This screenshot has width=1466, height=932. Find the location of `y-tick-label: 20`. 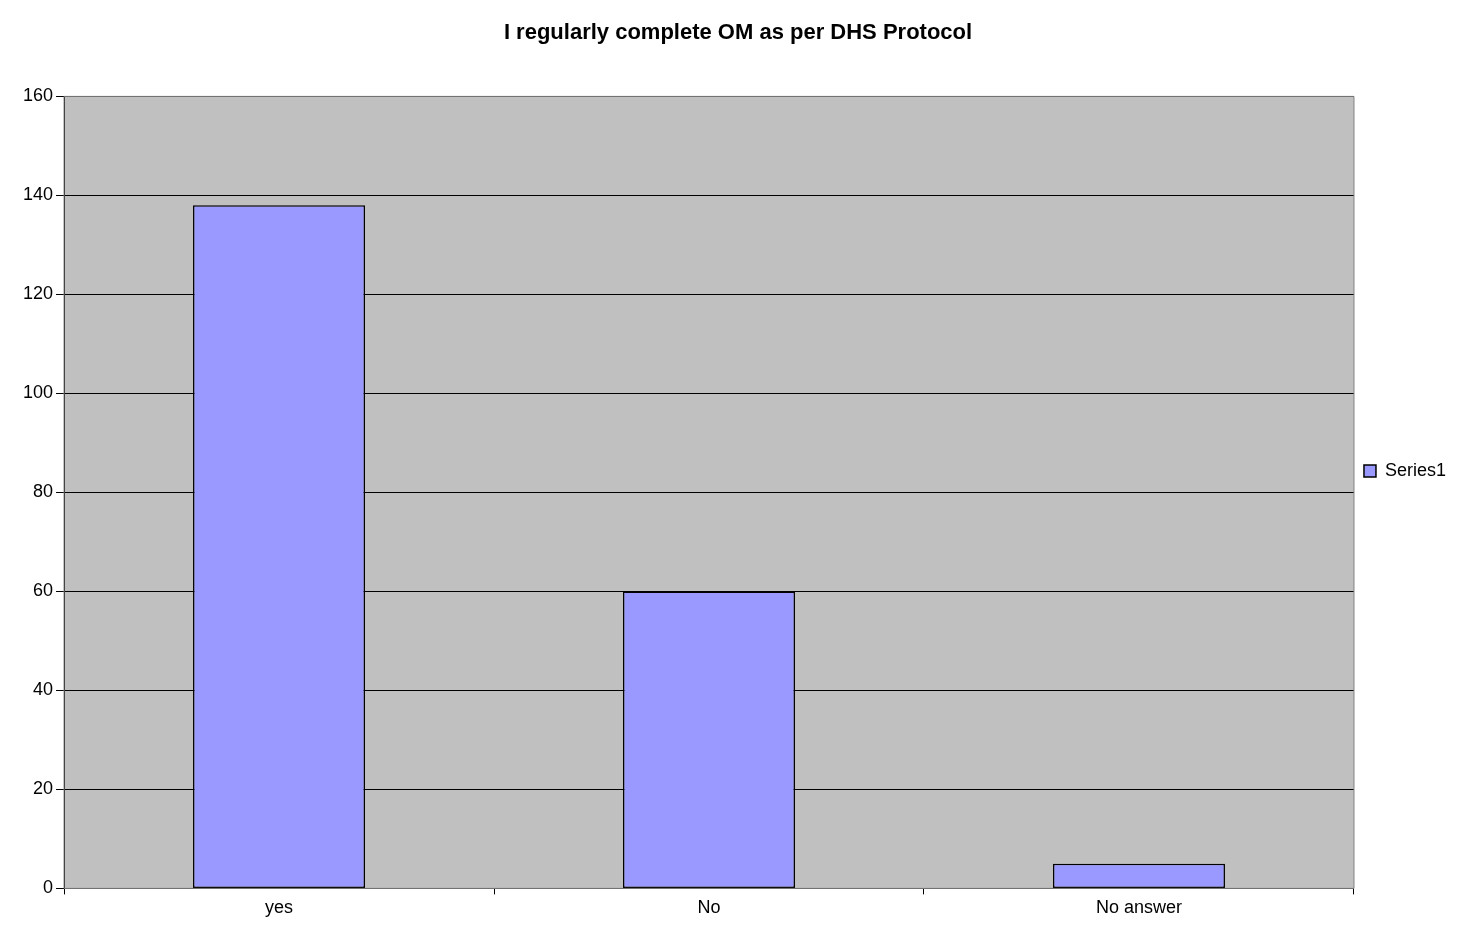

y-tick-label: 20 is located at coordinates (43, 788).